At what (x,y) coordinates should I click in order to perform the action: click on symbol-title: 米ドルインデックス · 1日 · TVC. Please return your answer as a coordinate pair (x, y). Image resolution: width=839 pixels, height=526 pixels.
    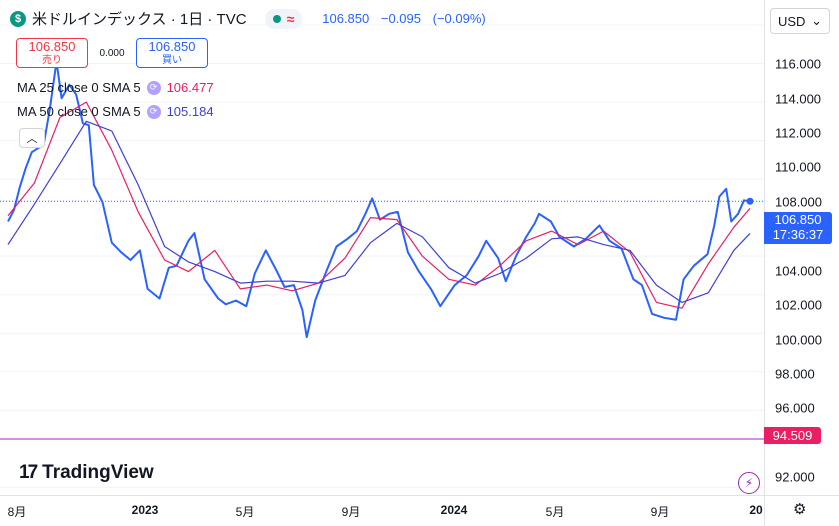
    Looking at the image, I should click on (139, 19).